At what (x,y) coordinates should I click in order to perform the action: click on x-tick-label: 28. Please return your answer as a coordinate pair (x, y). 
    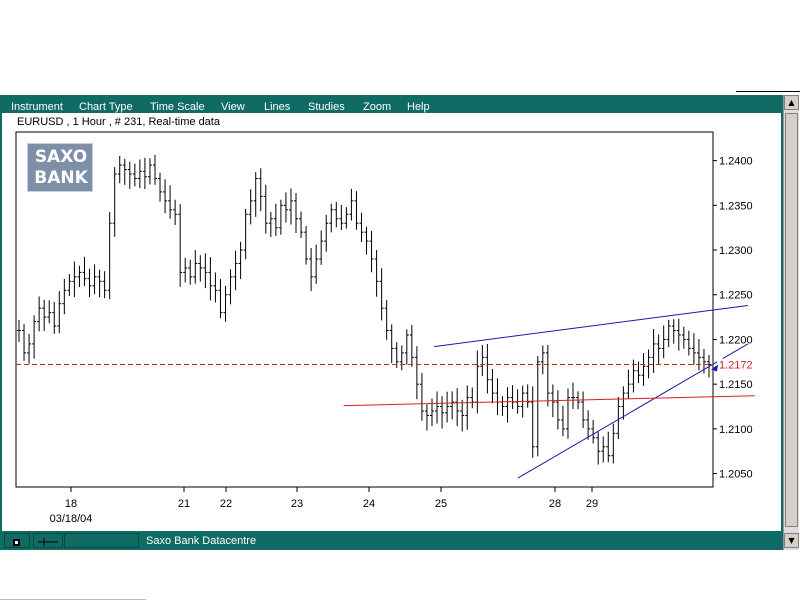
    Looking at the image, I should click on (555, 504).